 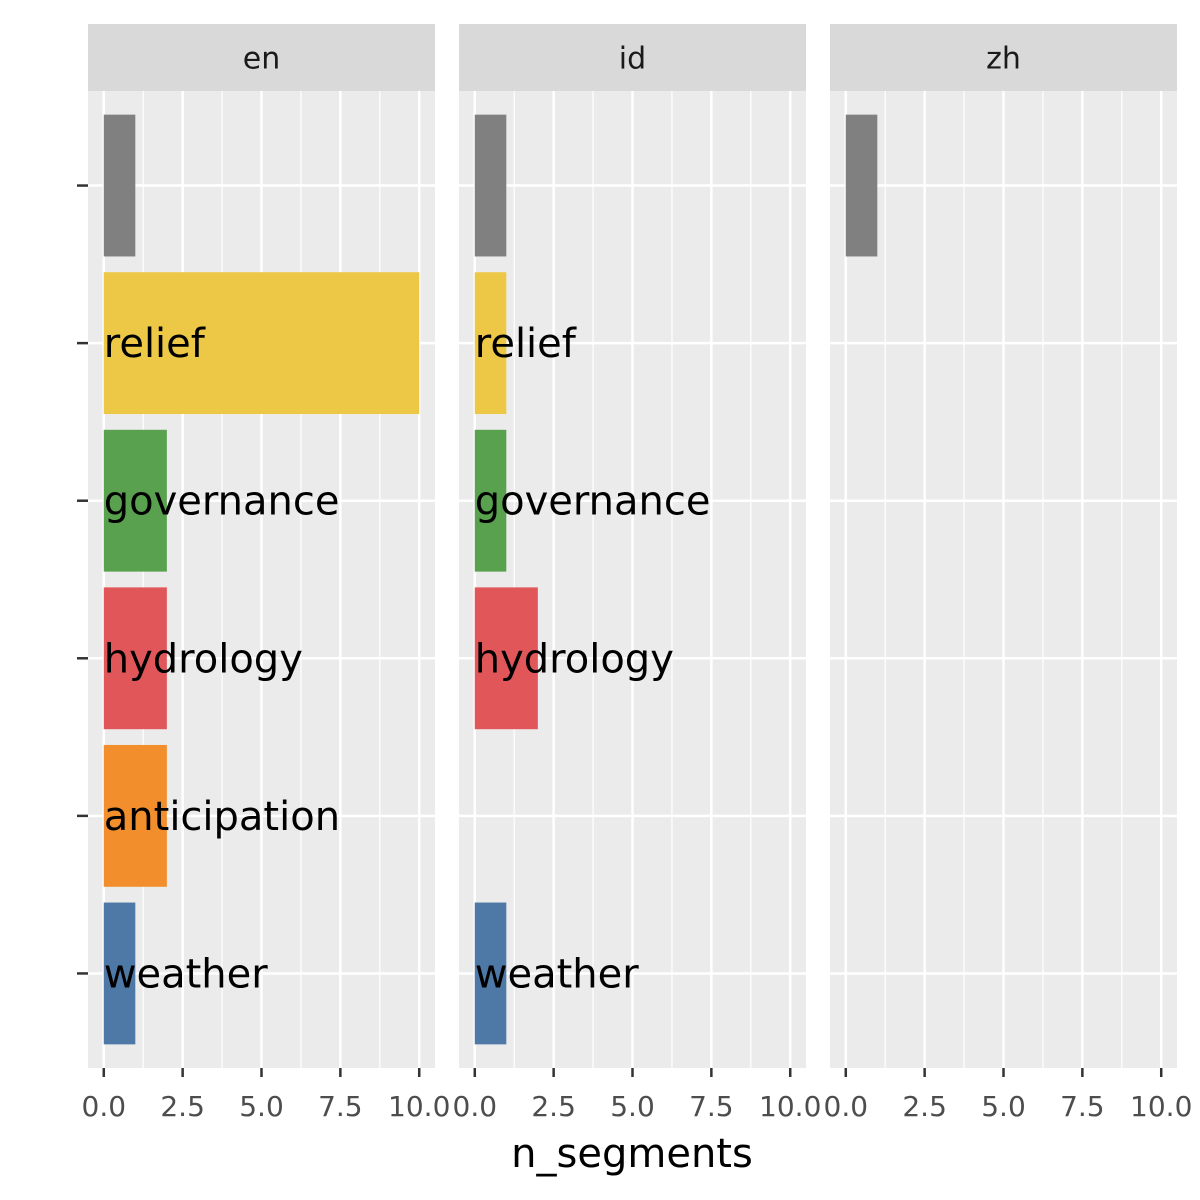 I want to click on bar-zh-unlabeled, so click(x=861, y=185).